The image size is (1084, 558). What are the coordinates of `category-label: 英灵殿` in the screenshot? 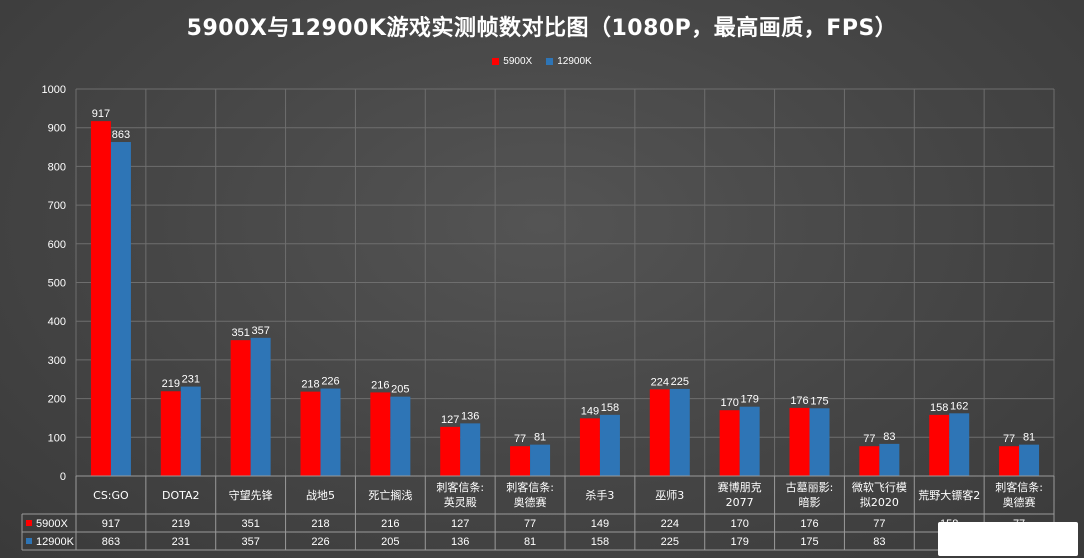 It's located at (460, 502).